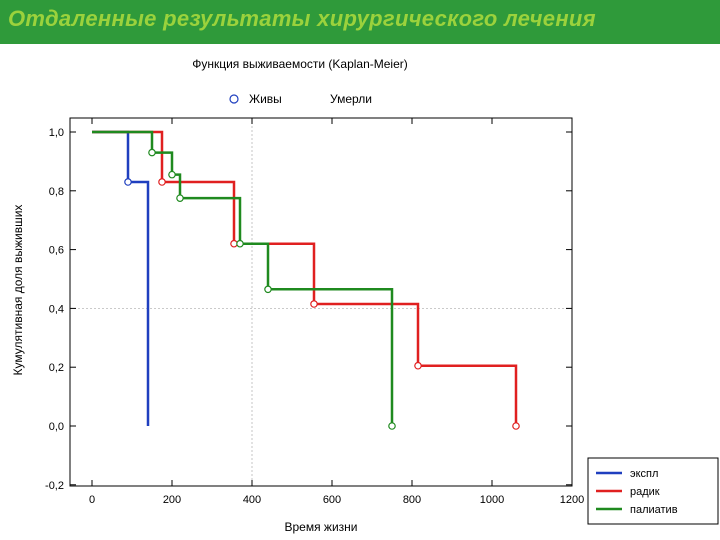 Image resolution: width=720 pixels, height=540 pixels. Describe the element at coordinates (56, 309) in the screenshot. I see `y-tick-label: 0,4` at that location.